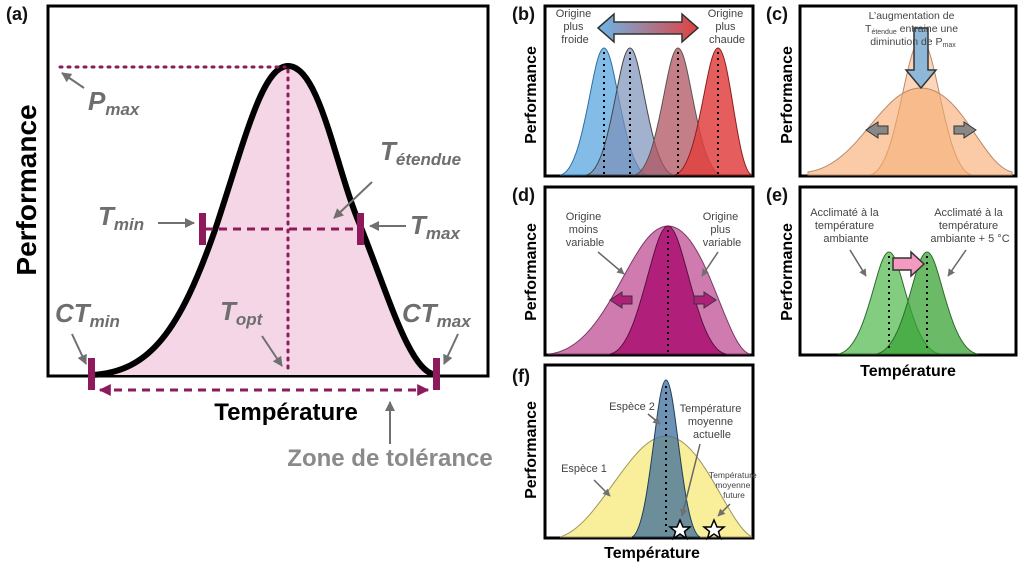 This screenshot has width=1024, height=571. I want to click on less-variable-pointer, so click(611, 263).